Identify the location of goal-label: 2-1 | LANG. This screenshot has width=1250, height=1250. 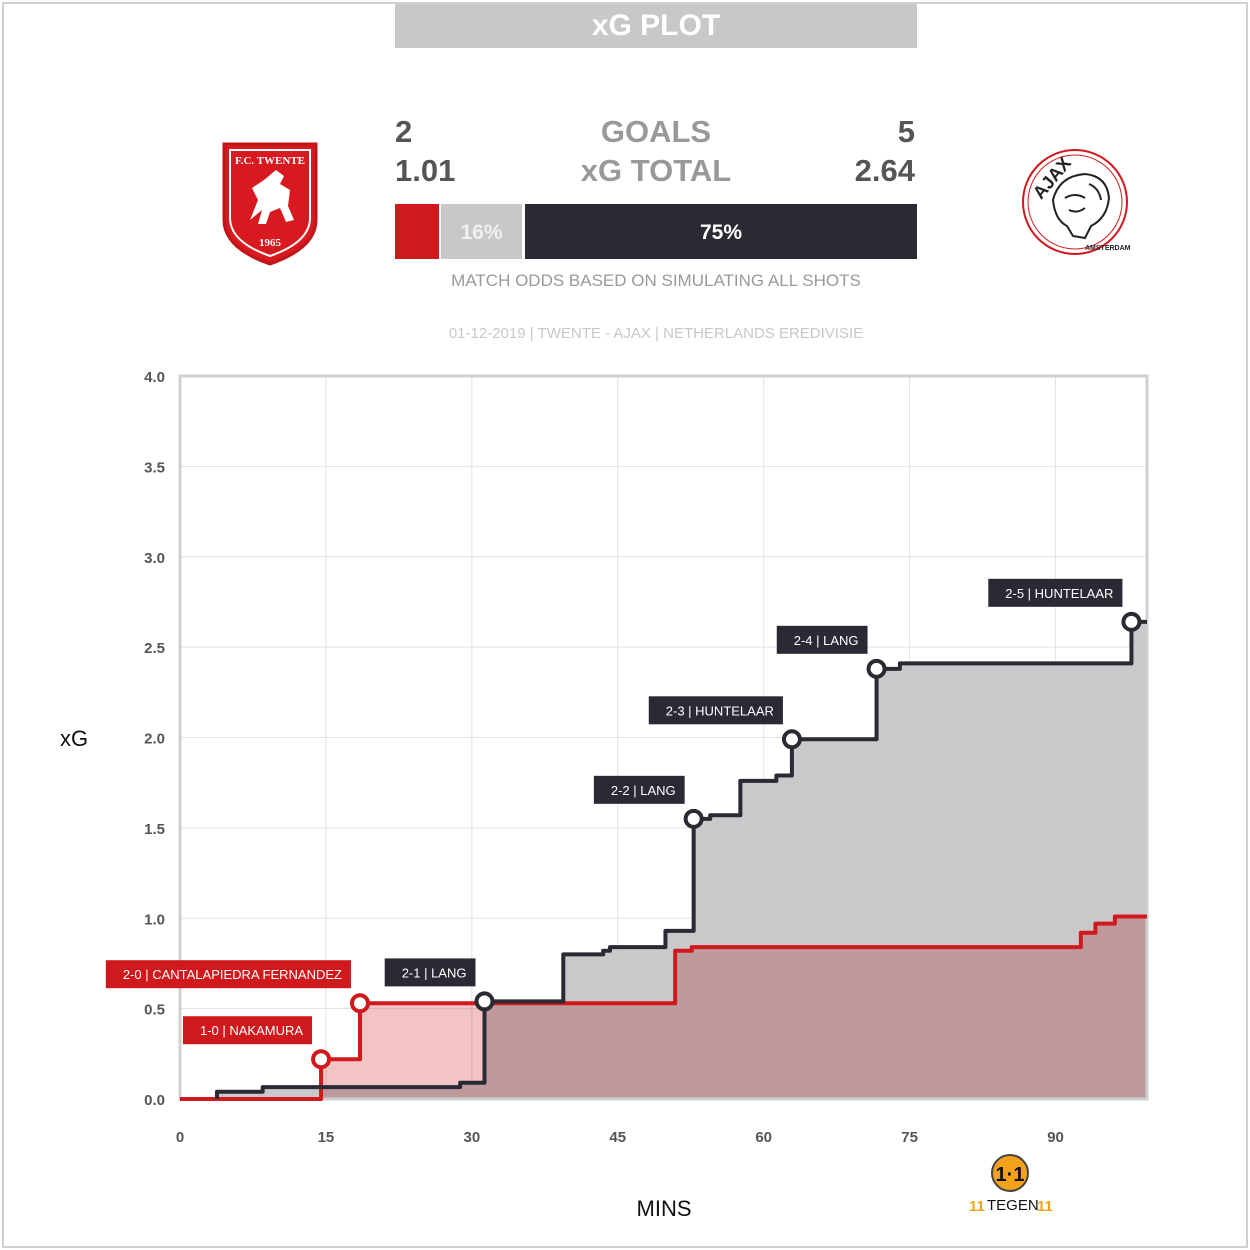
(434, 972).